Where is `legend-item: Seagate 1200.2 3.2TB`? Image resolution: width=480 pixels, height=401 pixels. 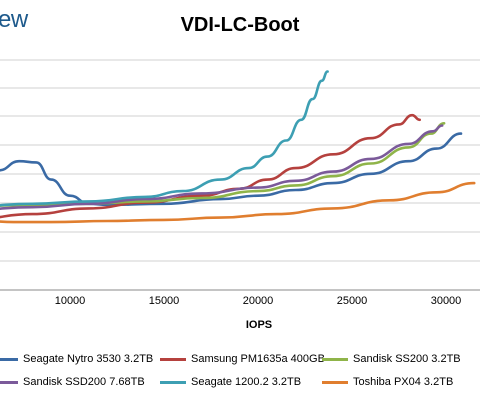 legend-item: Seagate 1200.2 3.2TB is located at coordinates (230, 382).